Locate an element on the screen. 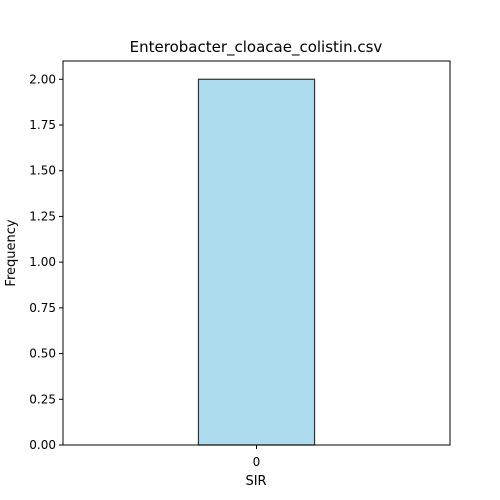  y-axis: 0.00 0.25 0.50 0.75 1.00 1.25 1.50 1.75 2.00 is located at coordinates (46, 262).